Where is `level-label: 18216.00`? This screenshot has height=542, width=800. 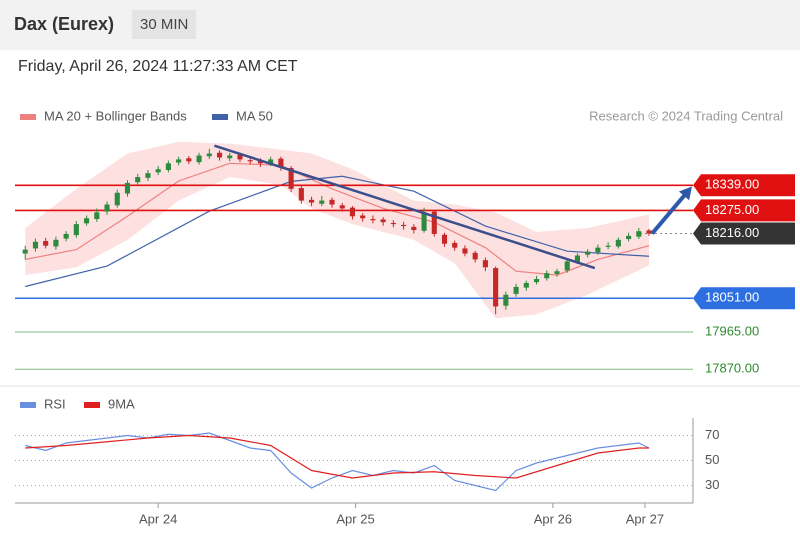
level-label: 18216.00 is located at coordinates (732, 232).